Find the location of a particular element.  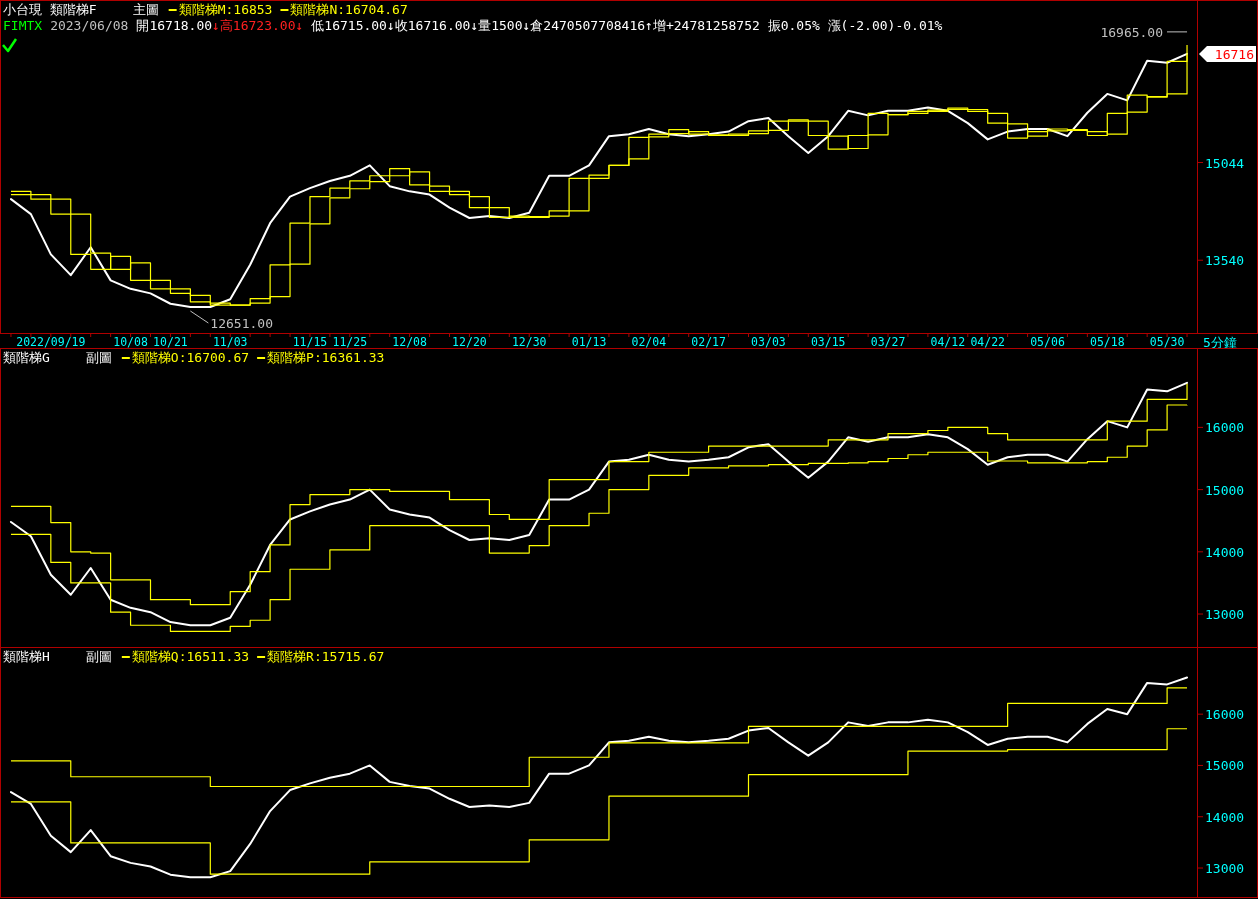

x-tick-label: 03/03 is located at coordinates (768, 342).